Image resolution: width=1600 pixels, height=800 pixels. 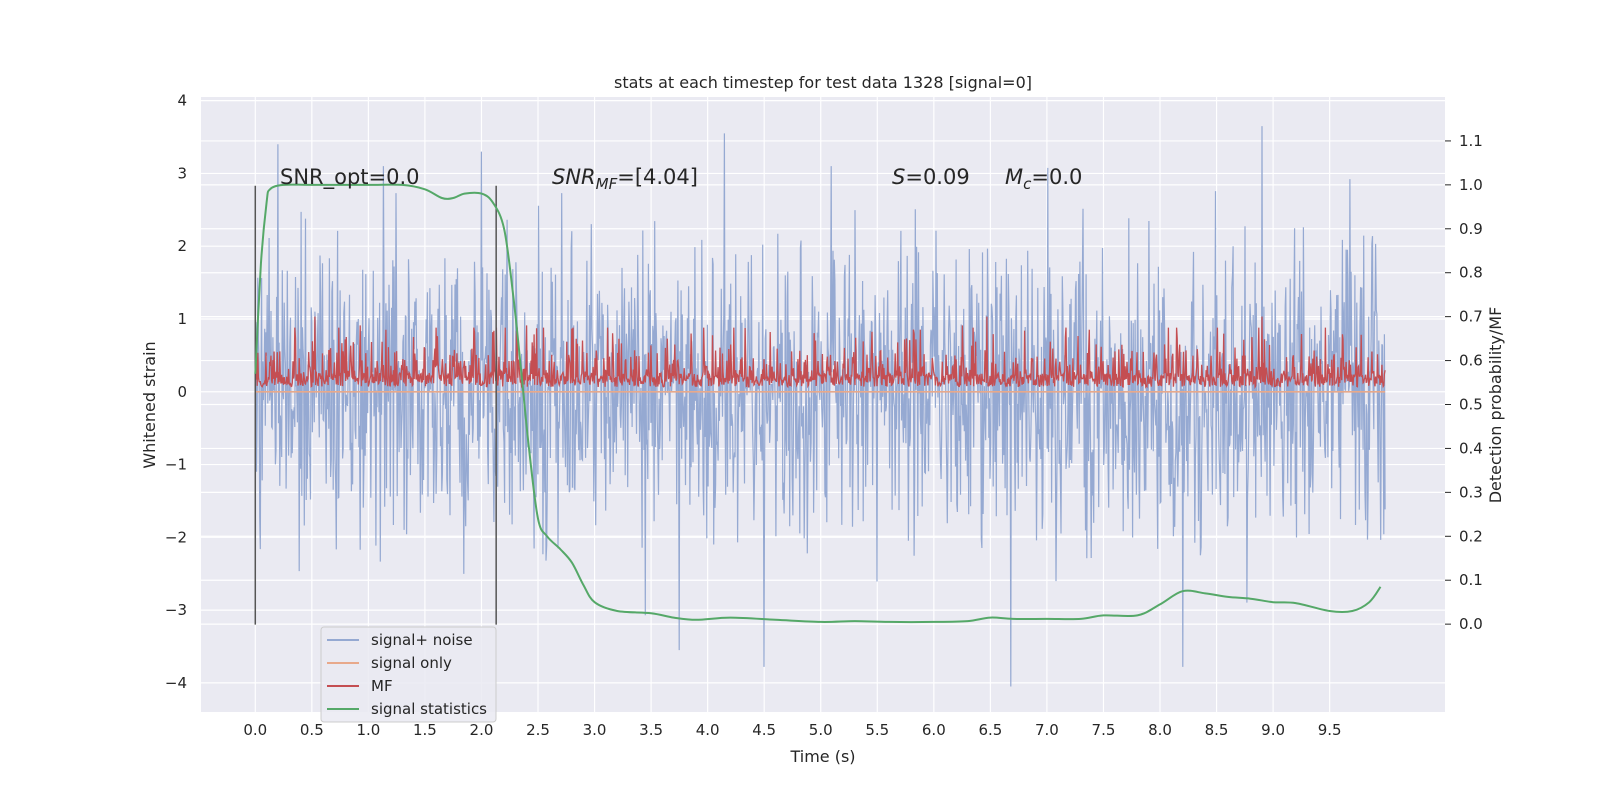 I want to click on y2-tick-label: 0.1, so click(x=1471, y=580).